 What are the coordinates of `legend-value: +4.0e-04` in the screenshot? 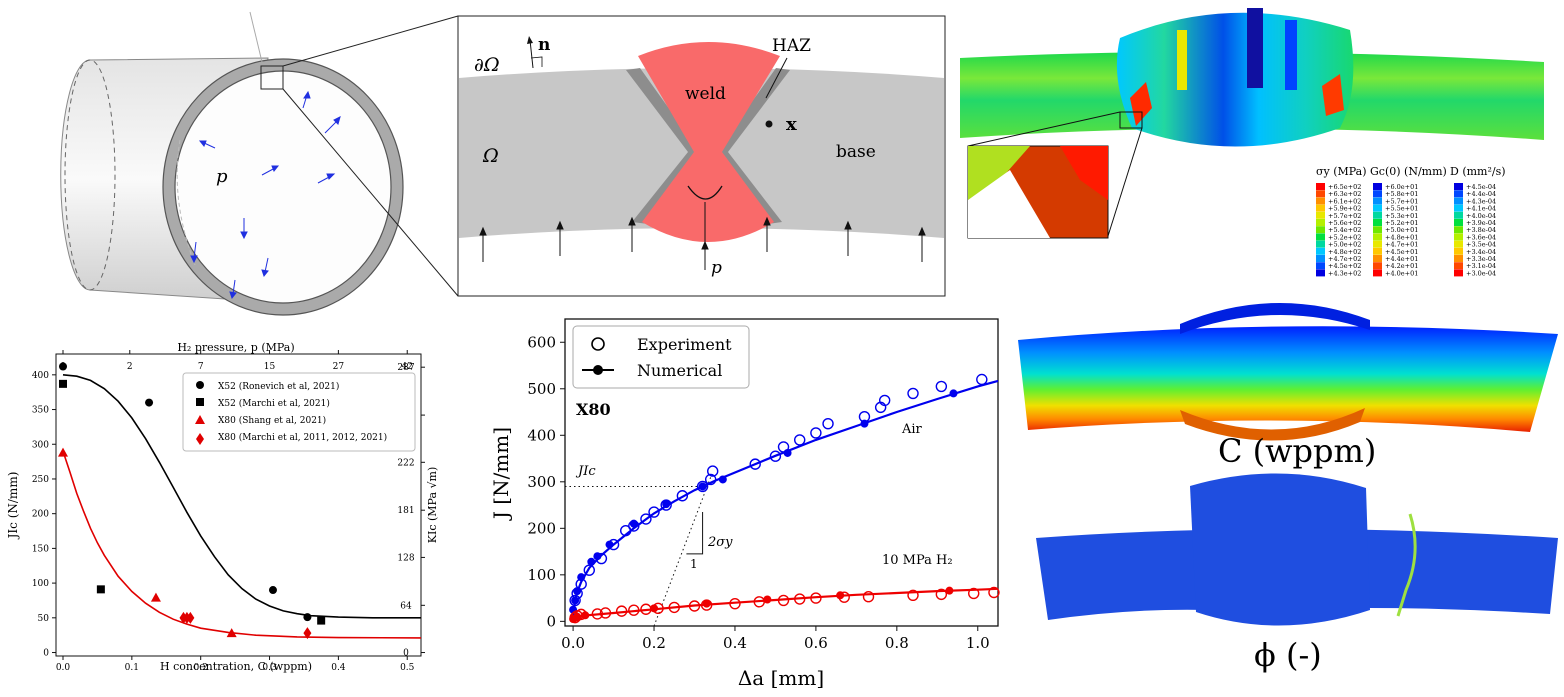 It's located at (1481, 216).